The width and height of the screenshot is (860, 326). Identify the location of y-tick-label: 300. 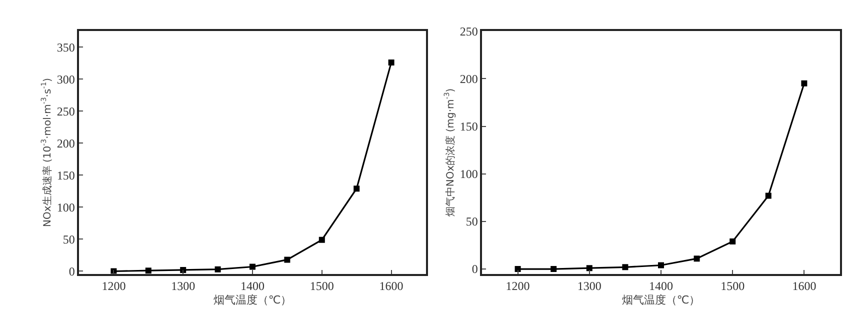
(65, 79).